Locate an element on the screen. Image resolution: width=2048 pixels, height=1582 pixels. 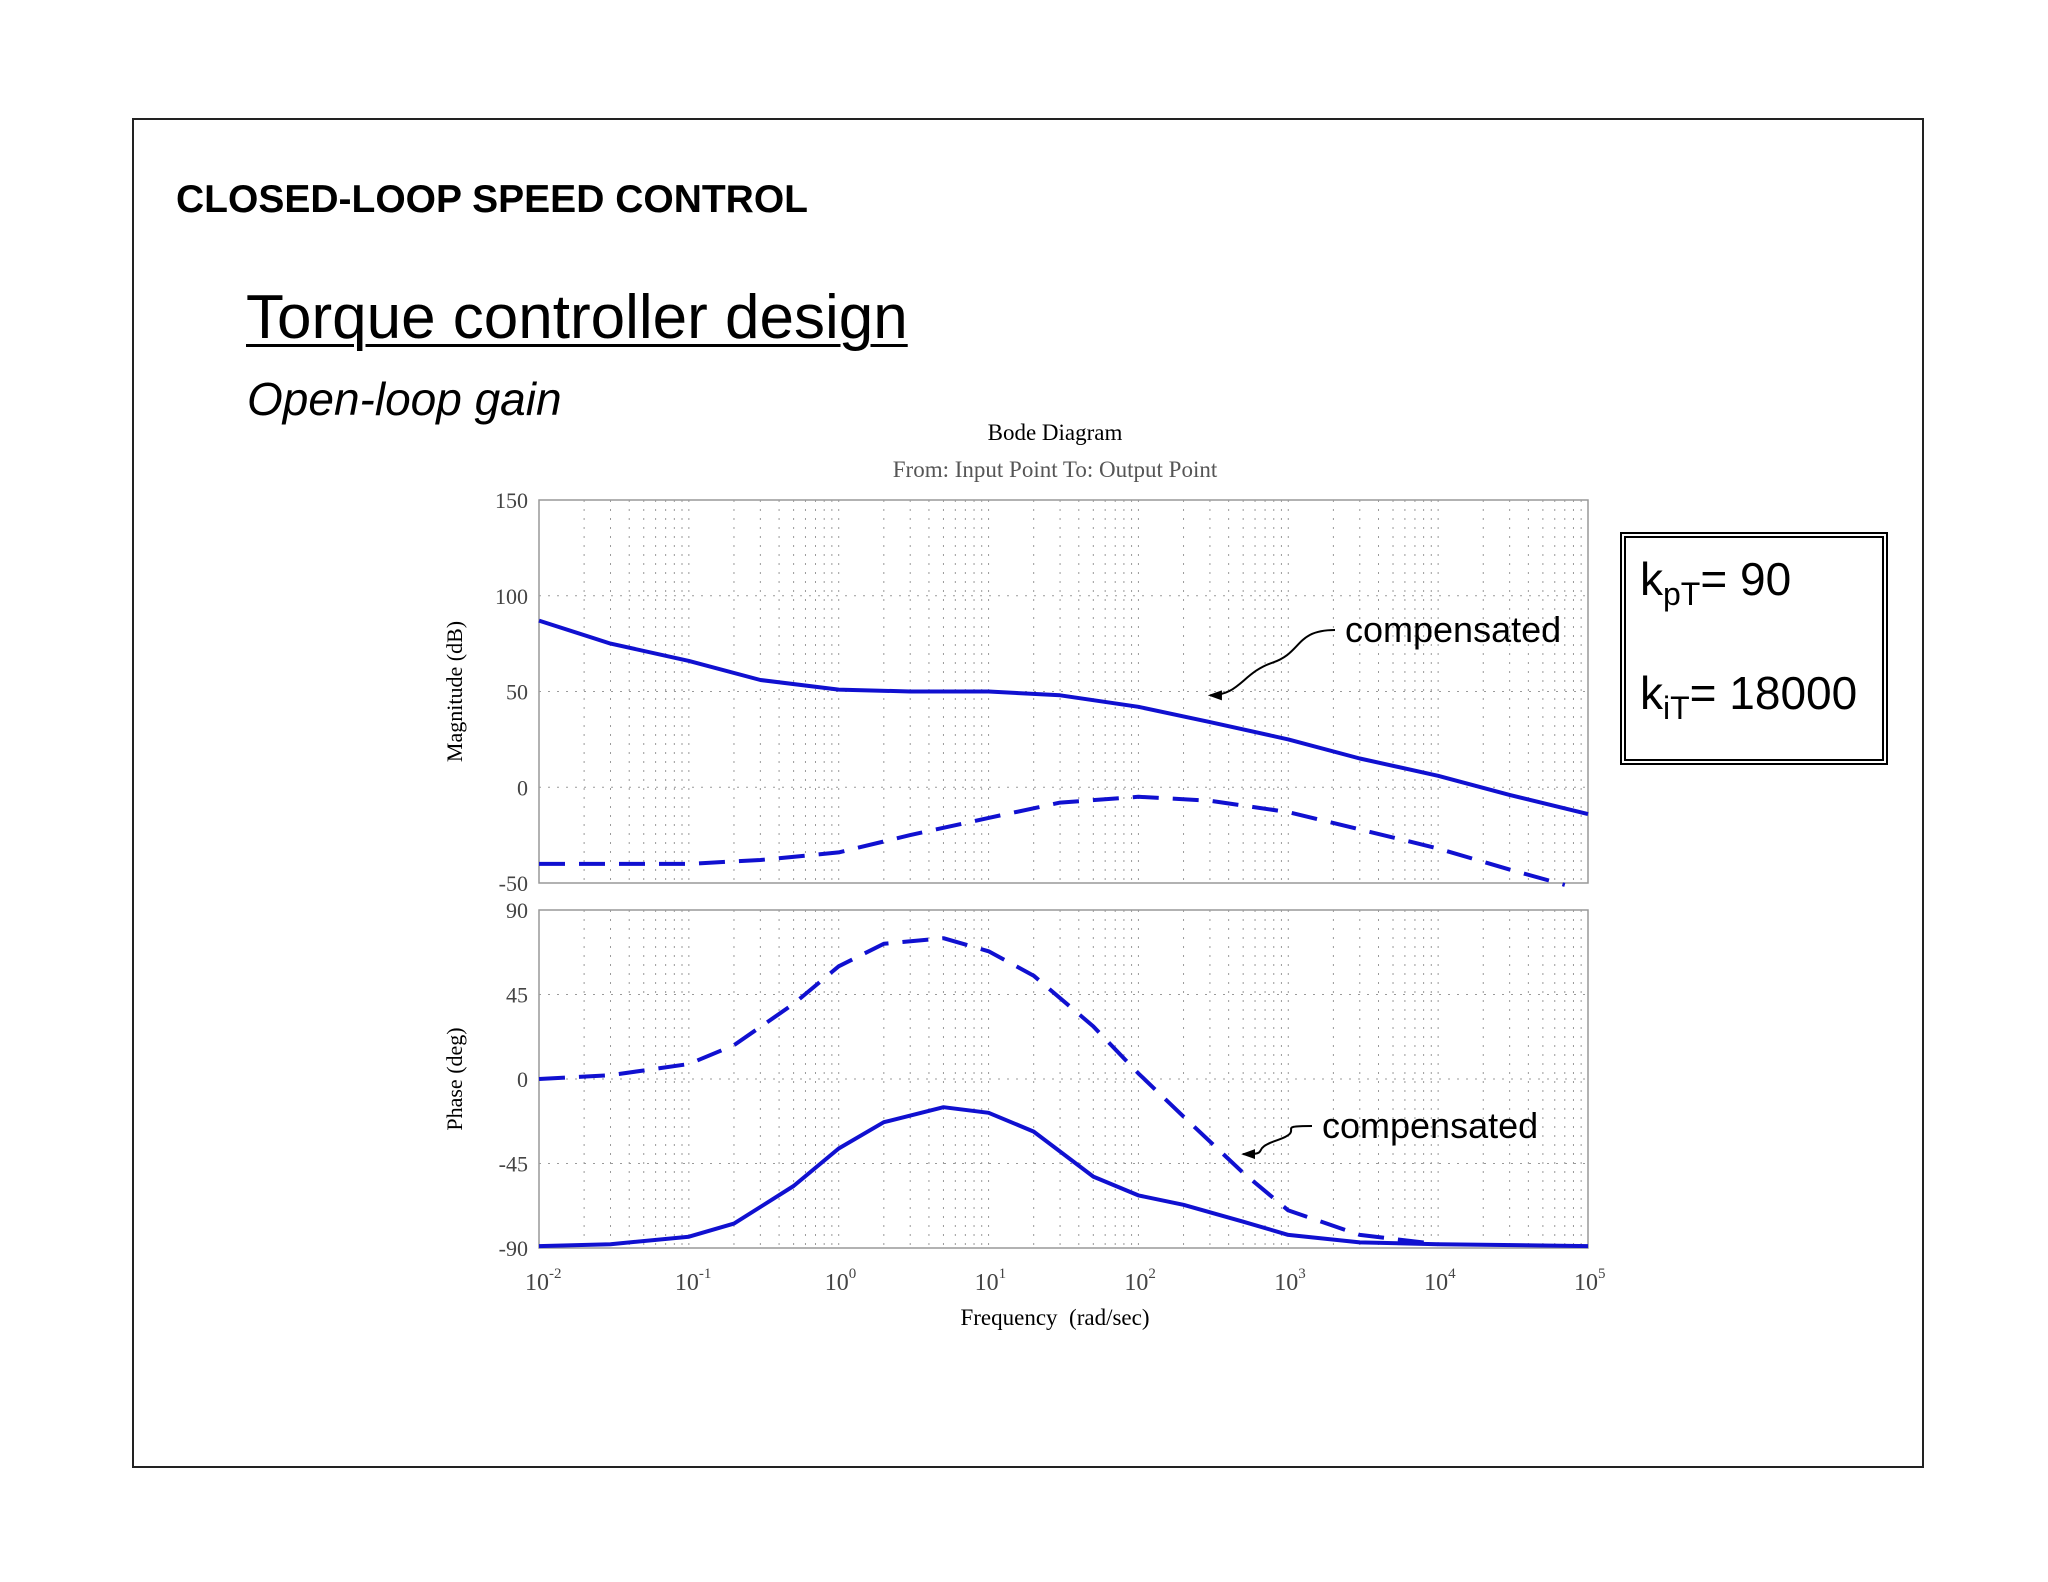
y-tick-label: -90 is located at coordinates (513, 1248).